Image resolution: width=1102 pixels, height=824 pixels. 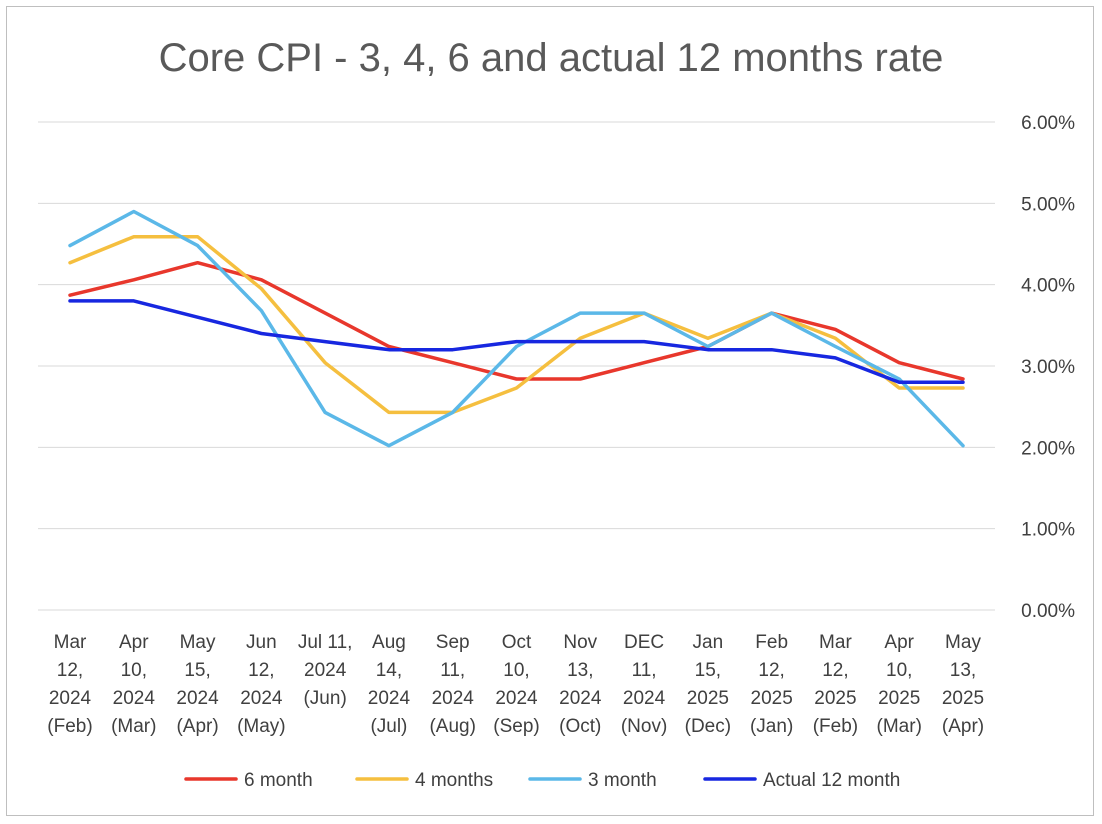 I want to click on legend-label: 6 month, so click(x=278, y=780).